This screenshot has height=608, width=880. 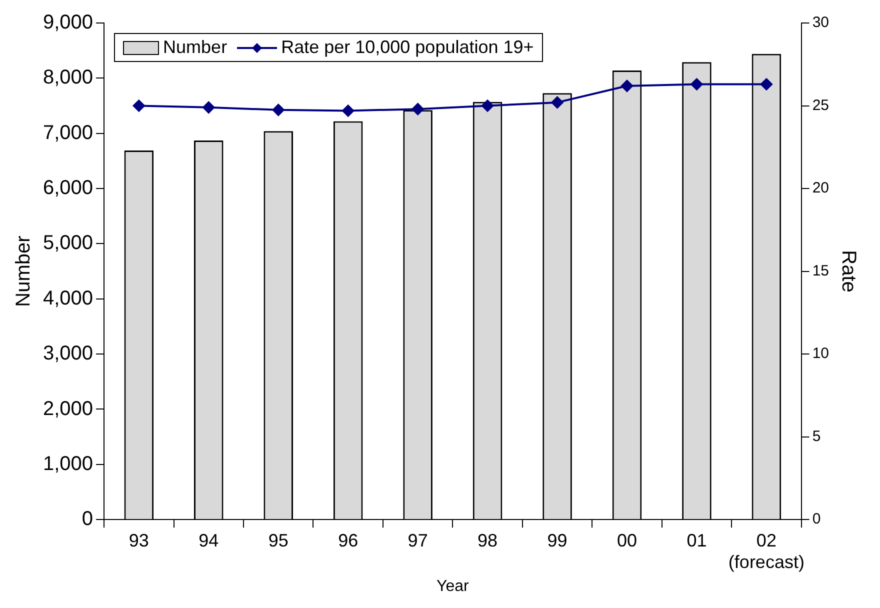 I want to click on y2-tick-label: 20, so click(x=821, y=188).